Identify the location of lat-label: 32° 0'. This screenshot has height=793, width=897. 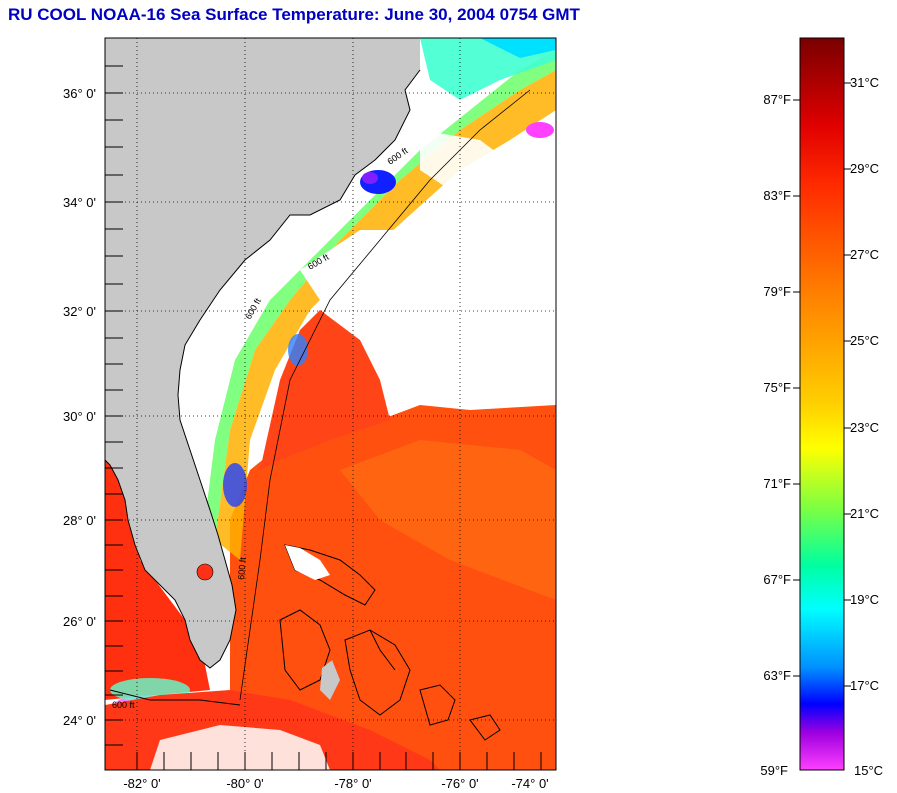
(79, 311).